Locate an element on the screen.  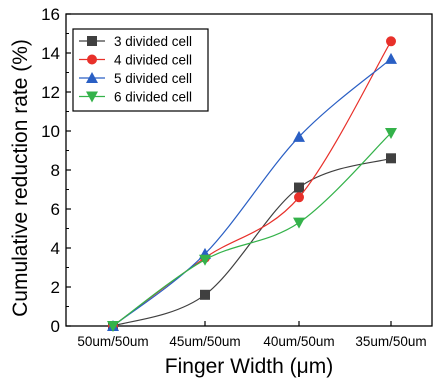
legend-item: 4 divided cell is located at coordinates (135, 60).